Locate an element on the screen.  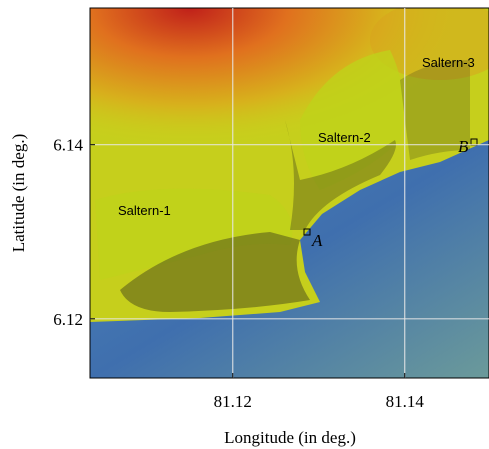
point-label: A is located at coordinates (317, 240).